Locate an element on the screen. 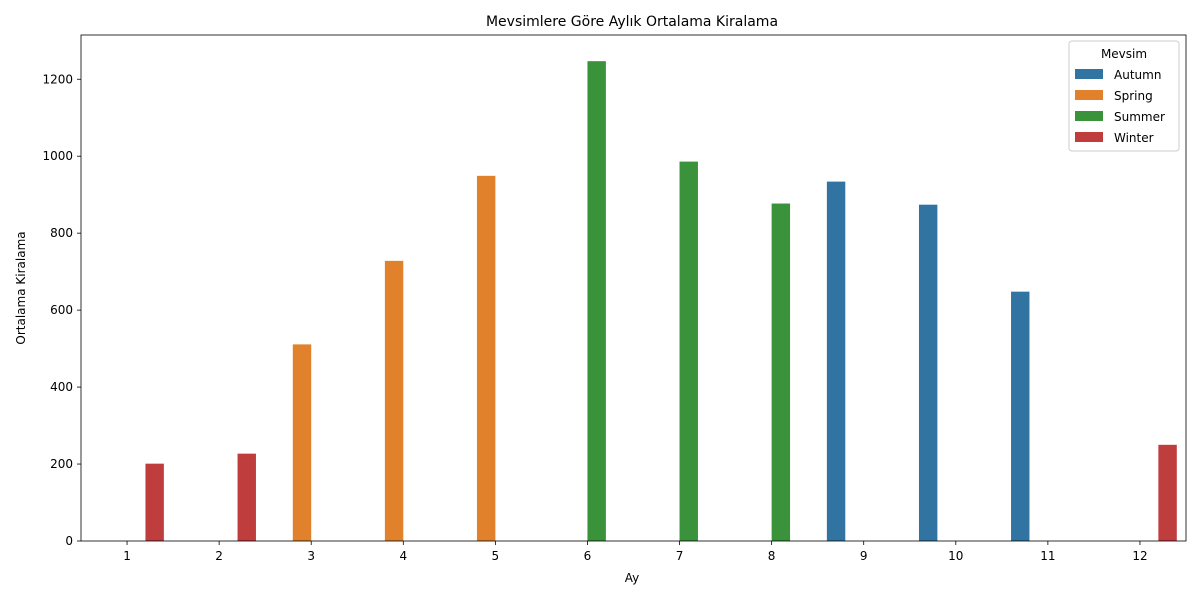 The width and height of the screenshot is (1200, 600). y-tick-label: 600 is located at coordinates (61, 310).